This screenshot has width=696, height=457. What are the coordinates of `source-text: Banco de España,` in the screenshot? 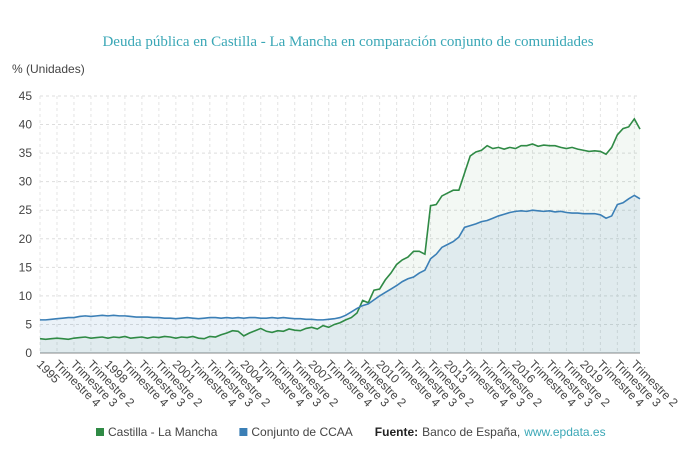 It's located at (471, 432).